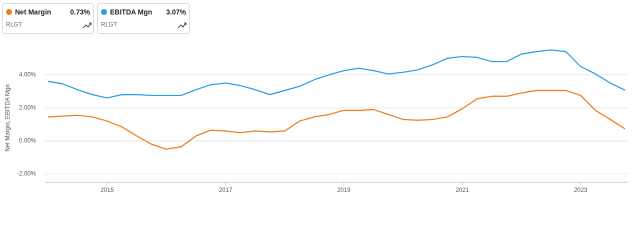 Image resolution: width=640 pixels, height=240 pixels. I want to click on x-tick-label: 2017, so click(226, 191).